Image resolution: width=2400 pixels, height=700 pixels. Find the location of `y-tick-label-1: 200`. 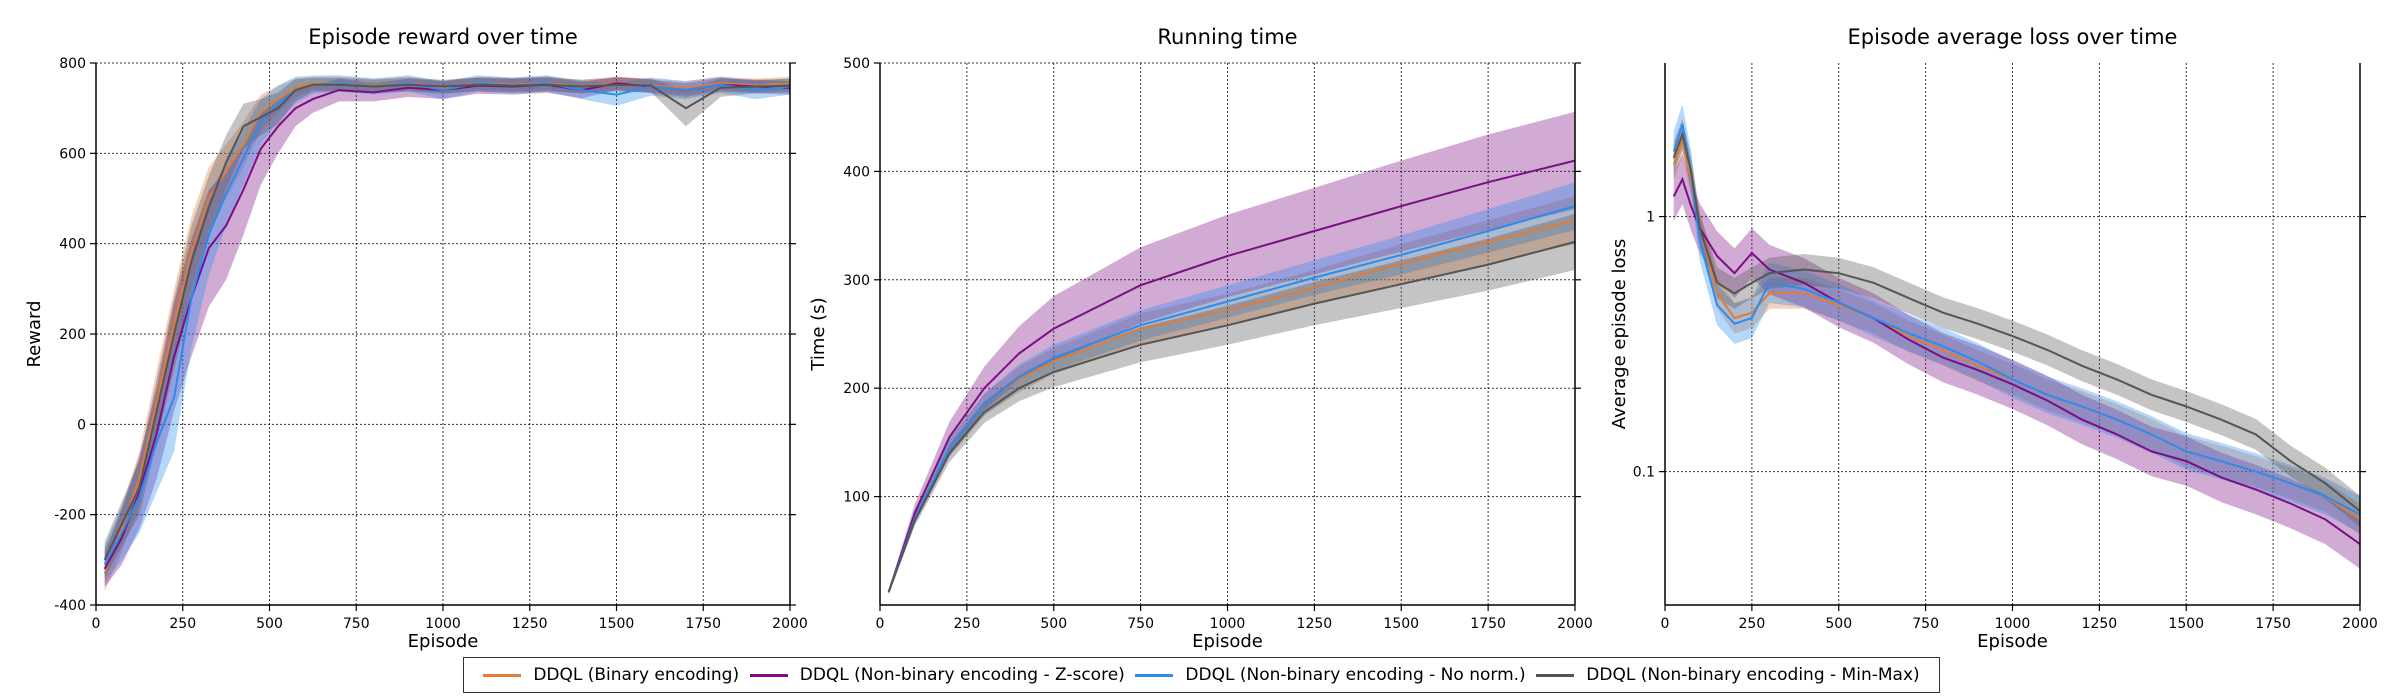

y-tick-label-1: 200 is located at coordinates (856, 389).